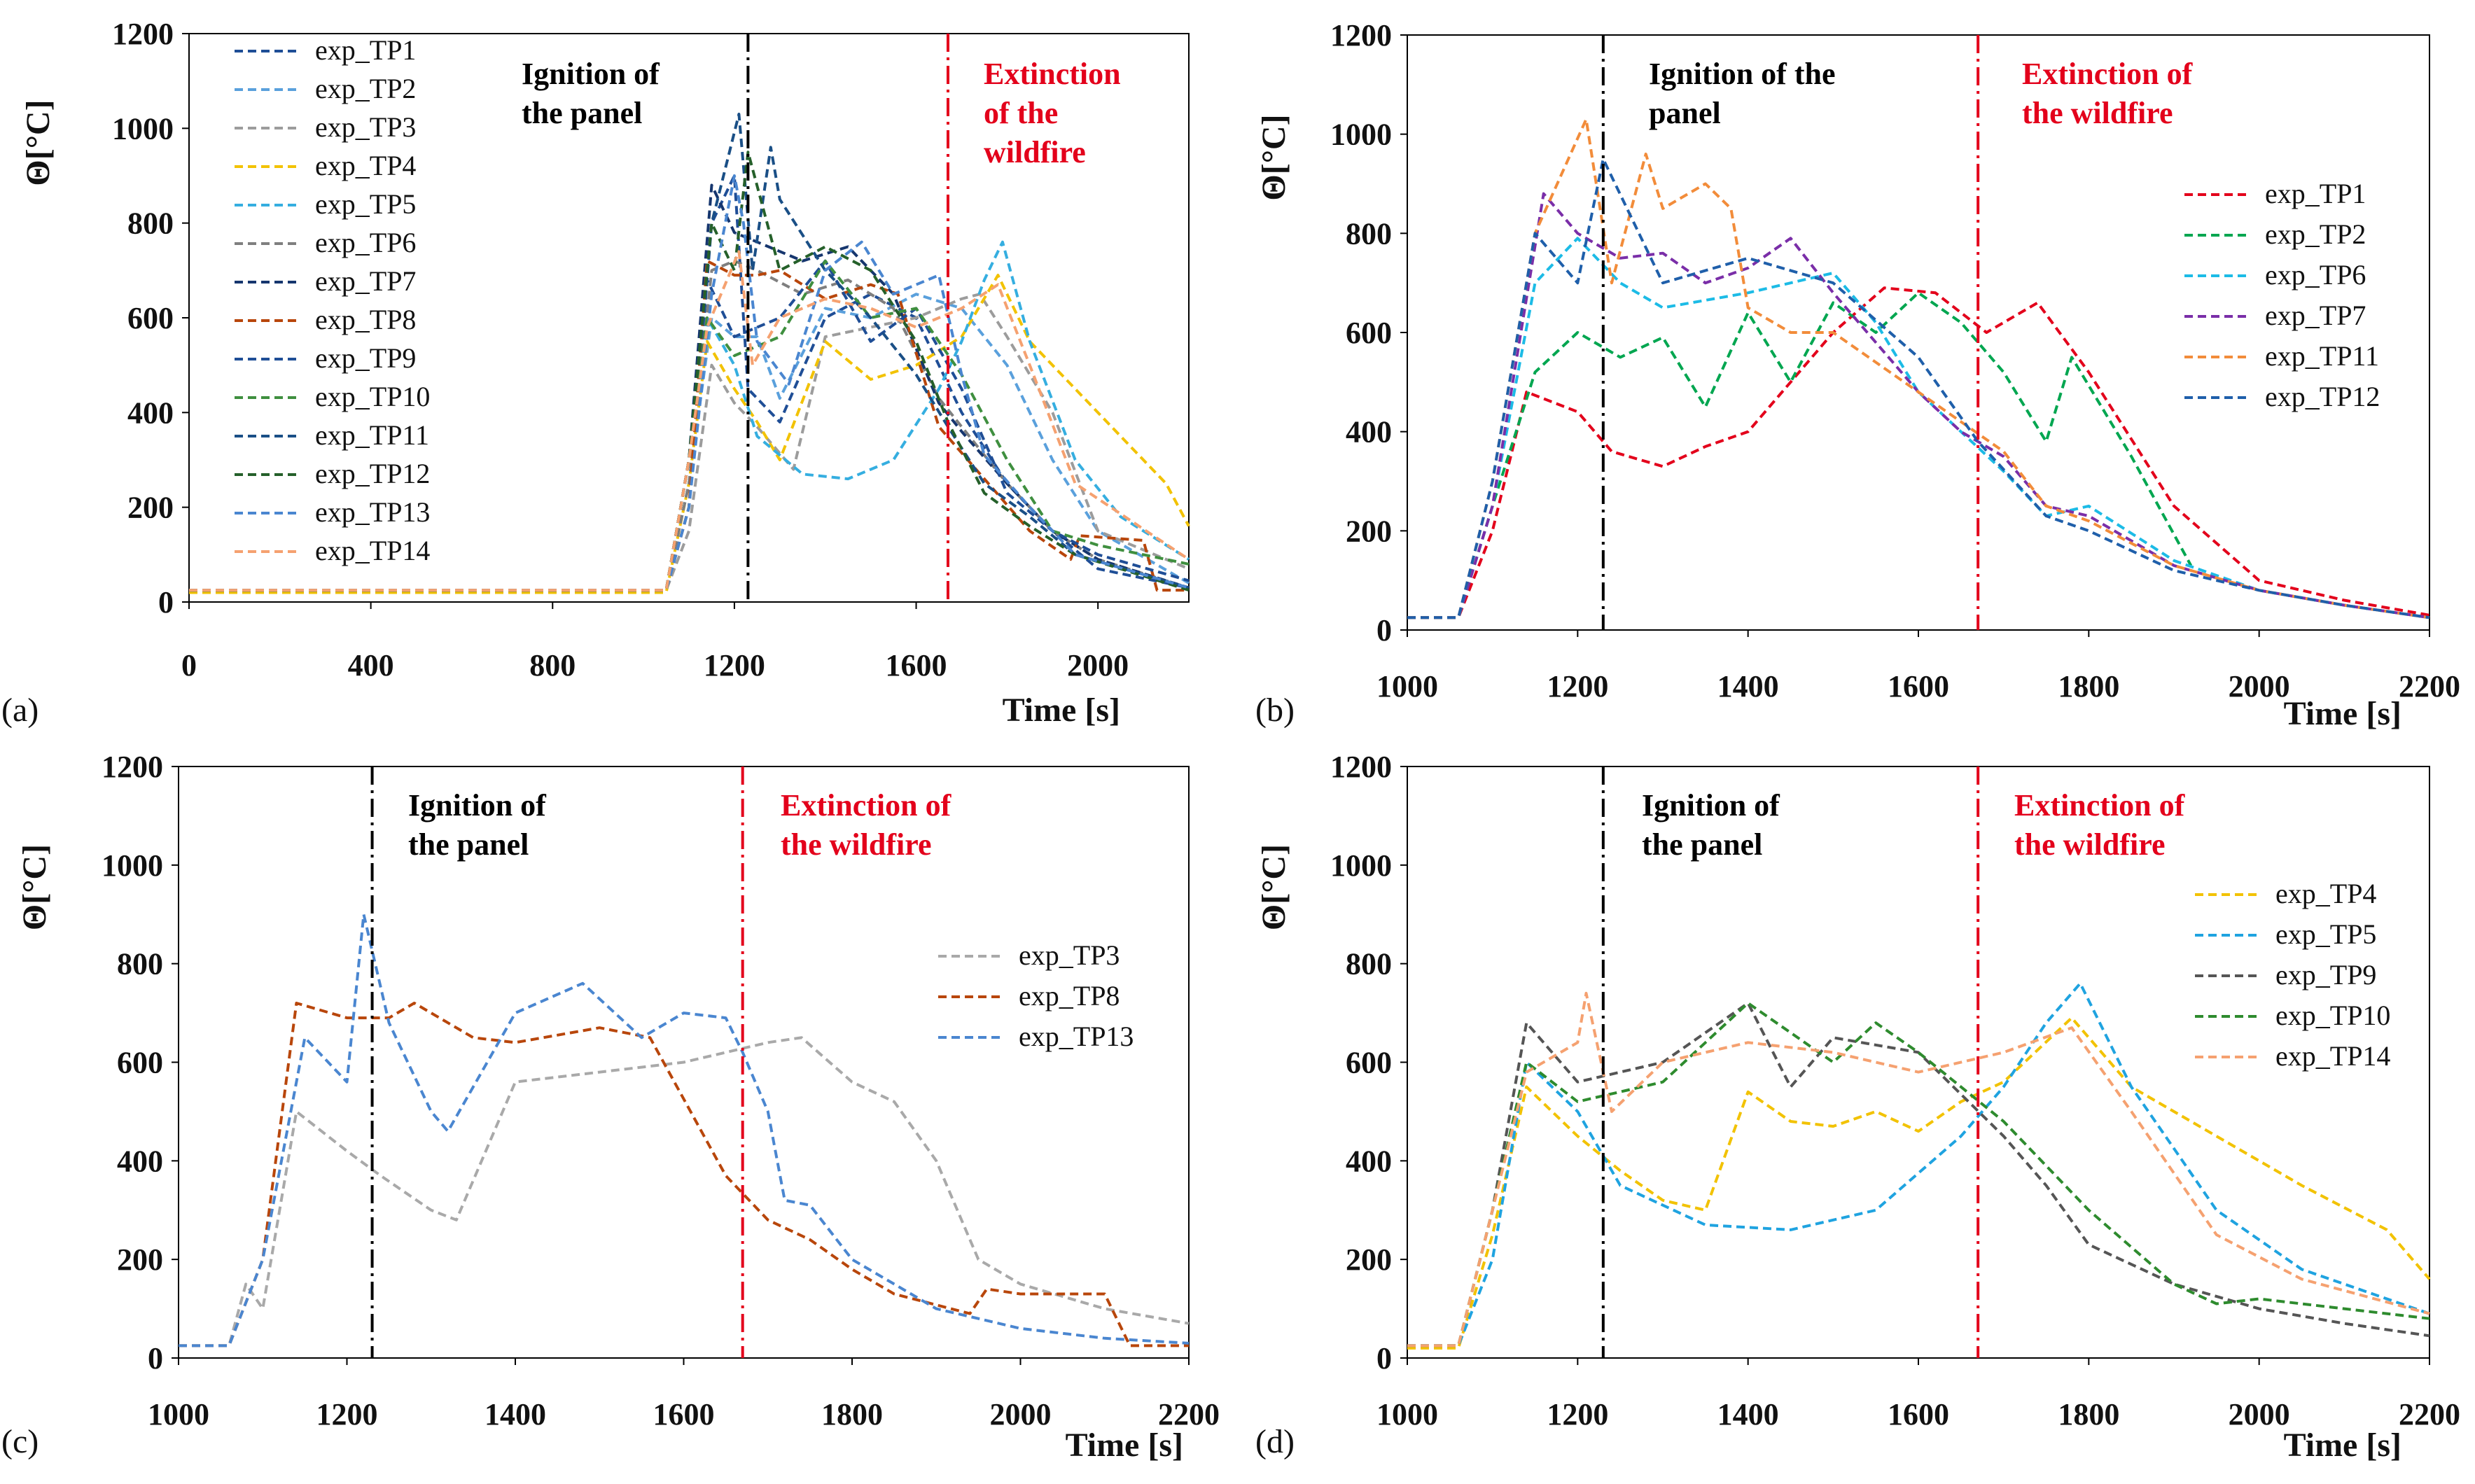 Image resolution: width=2475 pixels, height=1484 pixels. I want to click on series-line-exp_TP9, so click(1919, 1175).